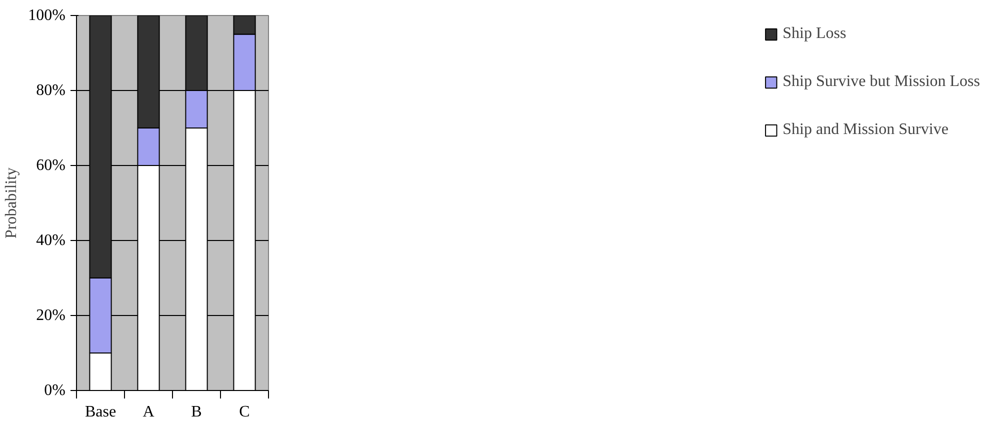 The image size is (998, 438). What do you see at coordinates (814, 34) in the screenshot?
I see `legend-label: Ship Loss` at bounding box center [814, 34].